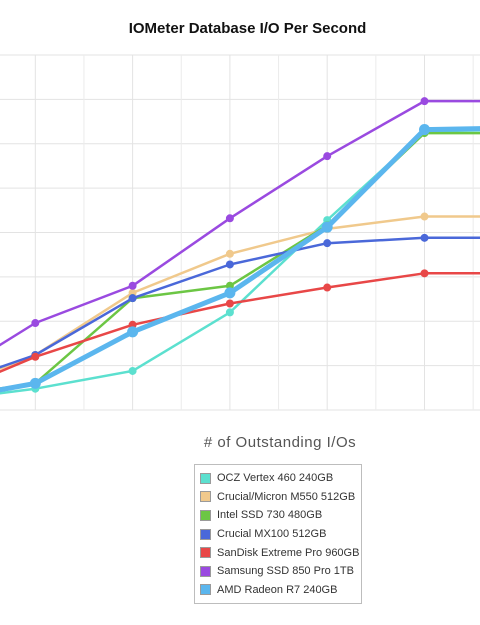 This screenshot has width=480, height=625. I want to click on x-tick-label: 16, so click(327, 419).